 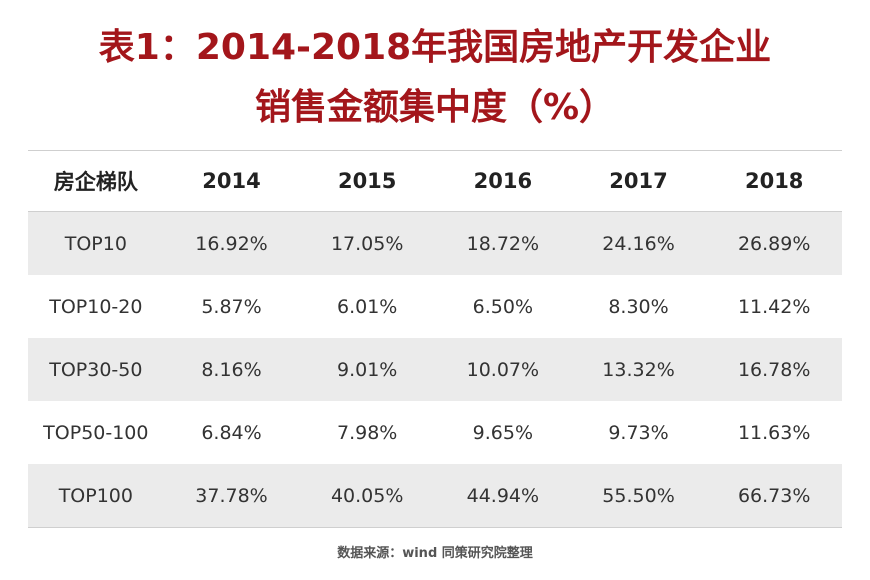 What do you see at coordinates (774, 181) in the screenshot?
I see `header-cell: 2018` at bounding box center [774, 181].